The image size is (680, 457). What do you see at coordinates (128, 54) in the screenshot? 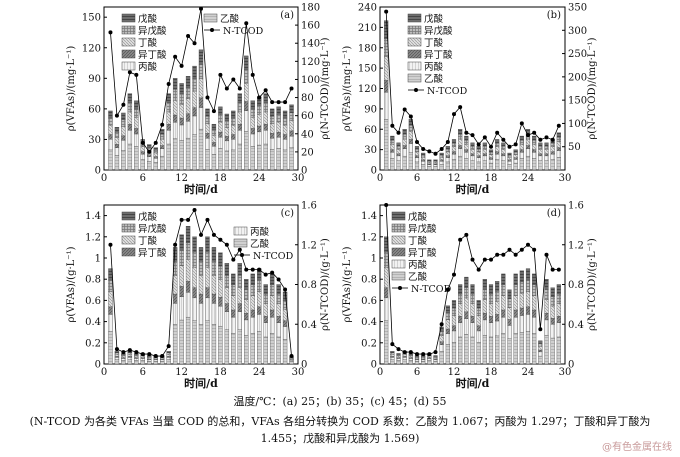
I see `legend-swatch-isobutyric` at bounding box center [128, 54].